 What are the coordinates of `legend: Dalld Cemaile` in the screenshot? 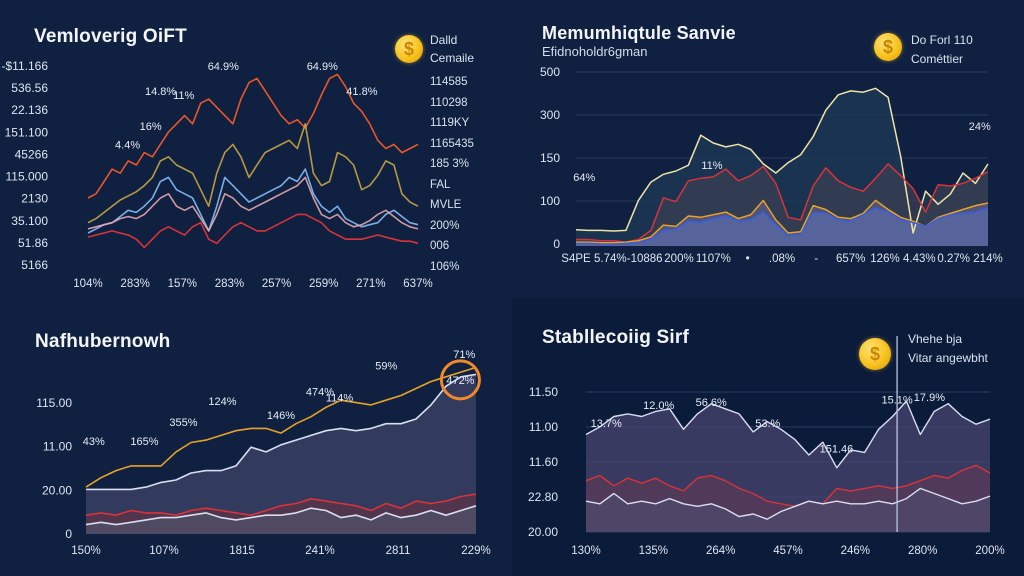 It's located at (452, 49).